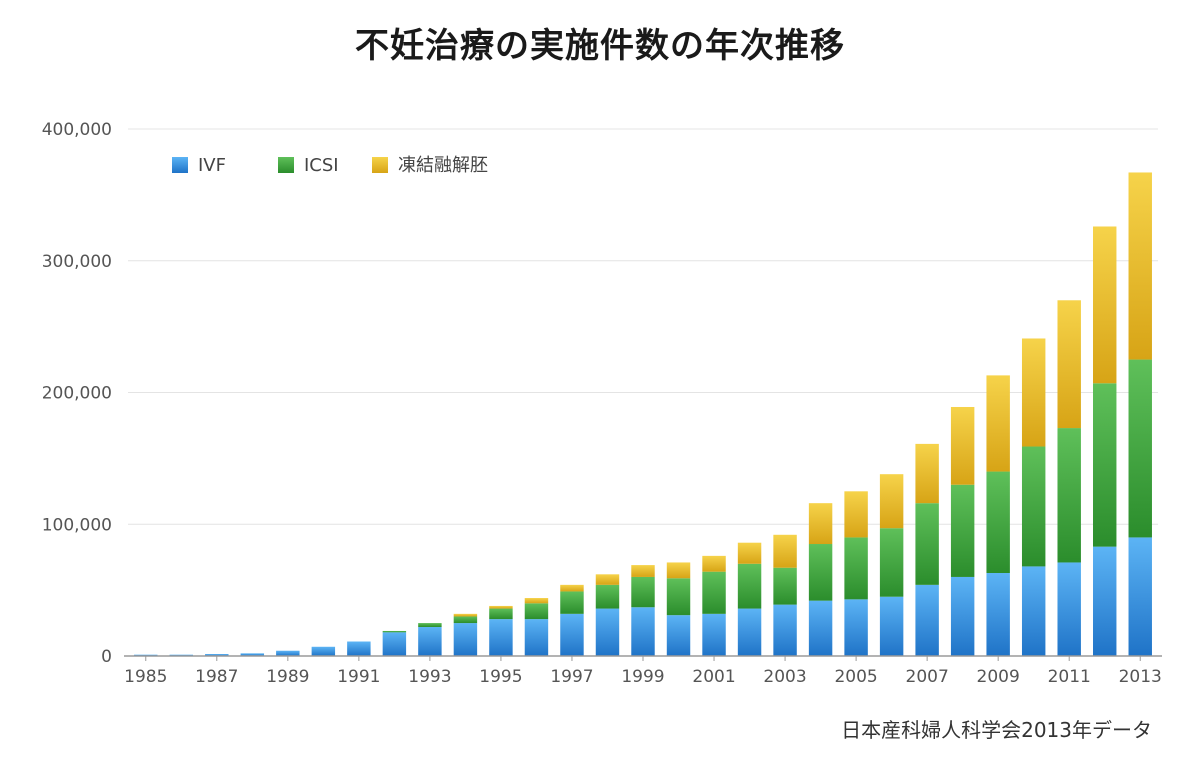  What do you see at coordinates (749, 632) in the screenshot?
I see `bar-IVF-2002` at bounding box center [749, 632].